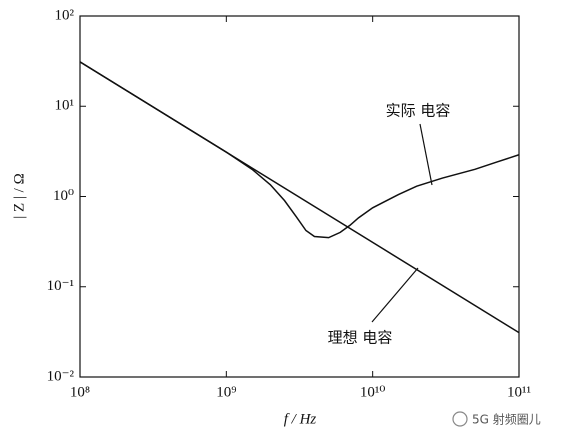 Image resolution: width=568 pixels, height=442 pixels. Describe the element at coordinates (60, 286) in the screenshot. I see `y-tick-label: 10⁻¹` at that location.